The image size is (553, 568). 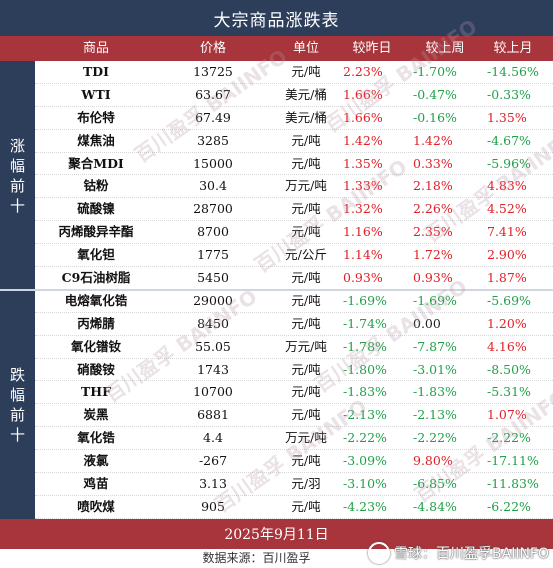 What do you see at coordinates (435, 71) in the screenshot?
I see `change-week: -1.70%` at bounding box center [435, 71].